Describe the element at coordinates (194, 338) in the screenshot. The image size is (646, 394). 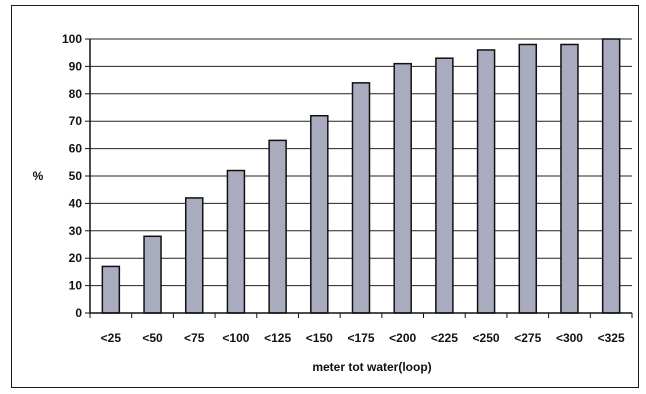
I see `x-tick-label: <75` at that location.